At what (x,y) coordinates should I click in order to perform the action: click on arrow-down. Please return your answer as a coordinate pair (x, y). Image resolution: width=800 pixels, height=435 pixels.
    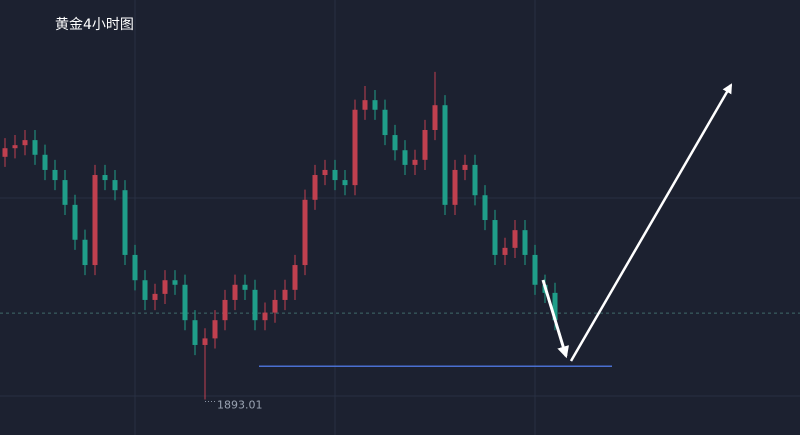
    Looking at the image, I should click on (555, 319).